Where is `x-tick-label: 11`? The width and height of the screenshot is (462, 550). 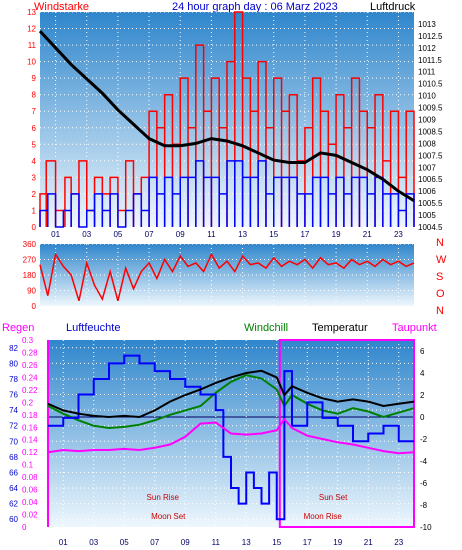
x-tick-label: 11 is located at coordinates (211, 234).